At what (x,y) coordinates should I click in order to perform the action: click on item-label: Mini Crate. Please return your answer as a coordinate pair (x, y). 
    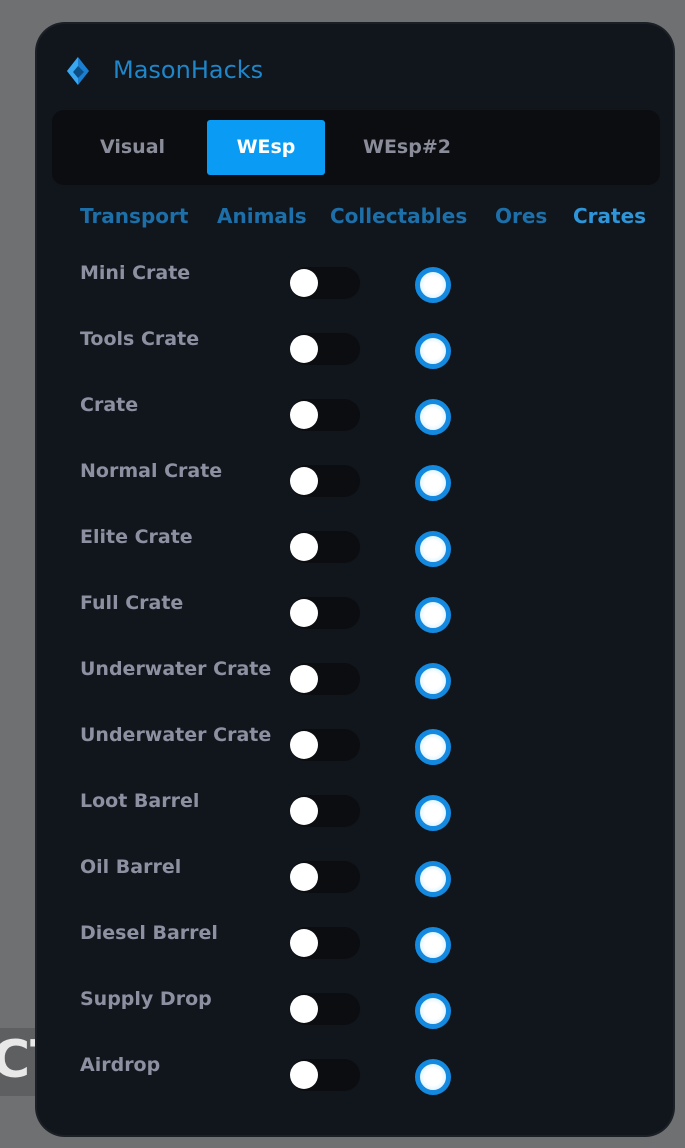
    Looking at the image, I should click on (135, 273).